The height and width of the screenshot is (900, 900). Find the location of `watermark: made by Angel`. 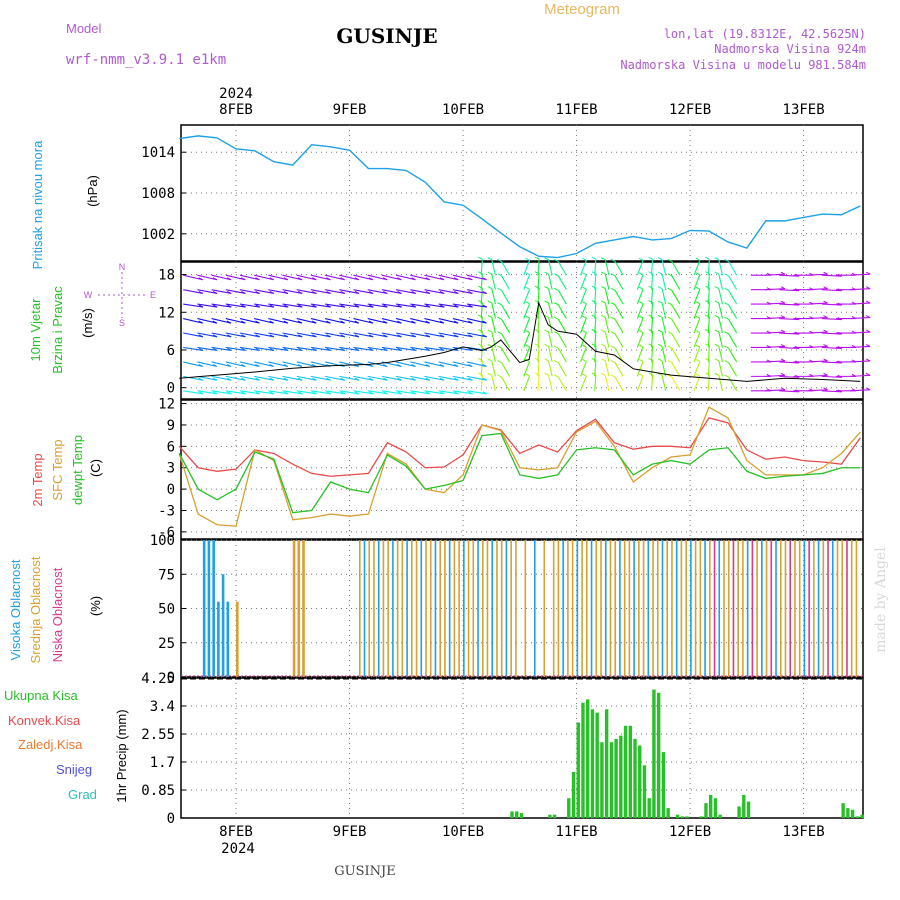

watermark: made by Angel is located at coordinates (881, 600).